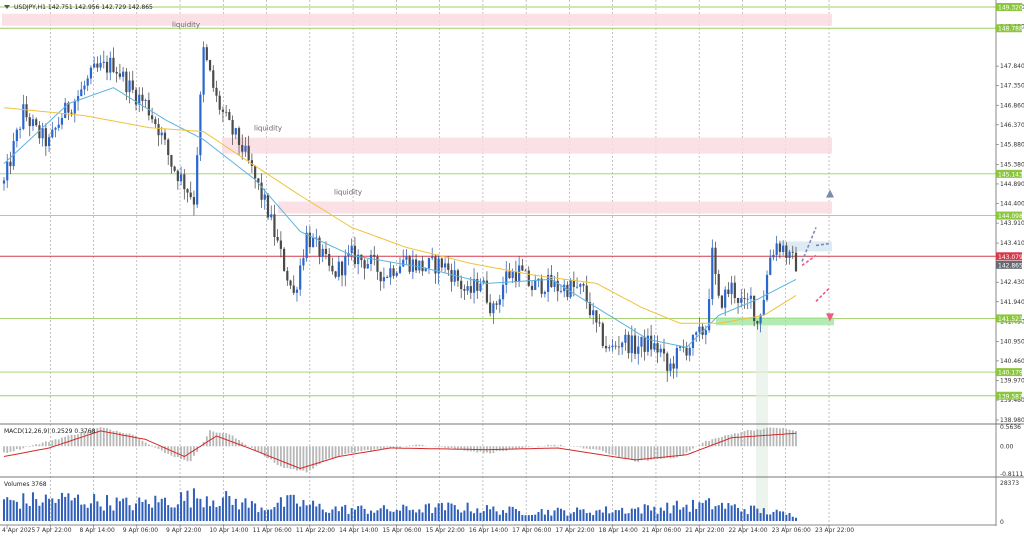  Describe the element at coordinates (18, 530) in the screenshot. I see `time-tick-label: 4 Apr 2025` at that location.